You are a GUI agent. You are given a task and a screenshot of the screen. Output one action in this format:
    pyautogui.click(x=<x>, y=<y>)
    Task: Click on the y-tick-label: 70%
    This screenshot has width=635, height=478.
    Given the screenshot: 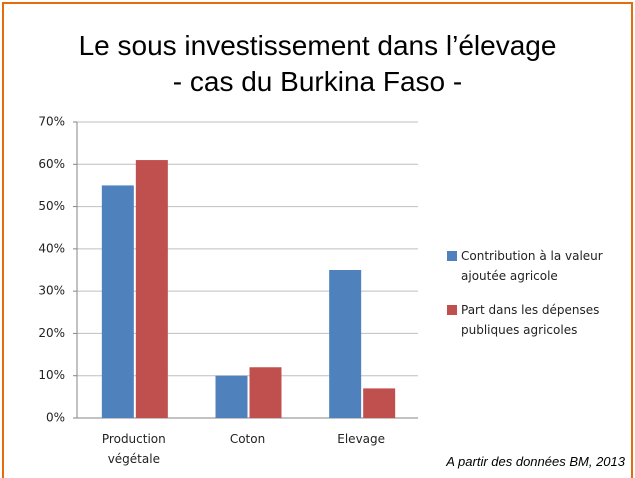 What is the action you would take?
    pyautogui.click(x=51, y=122)
    